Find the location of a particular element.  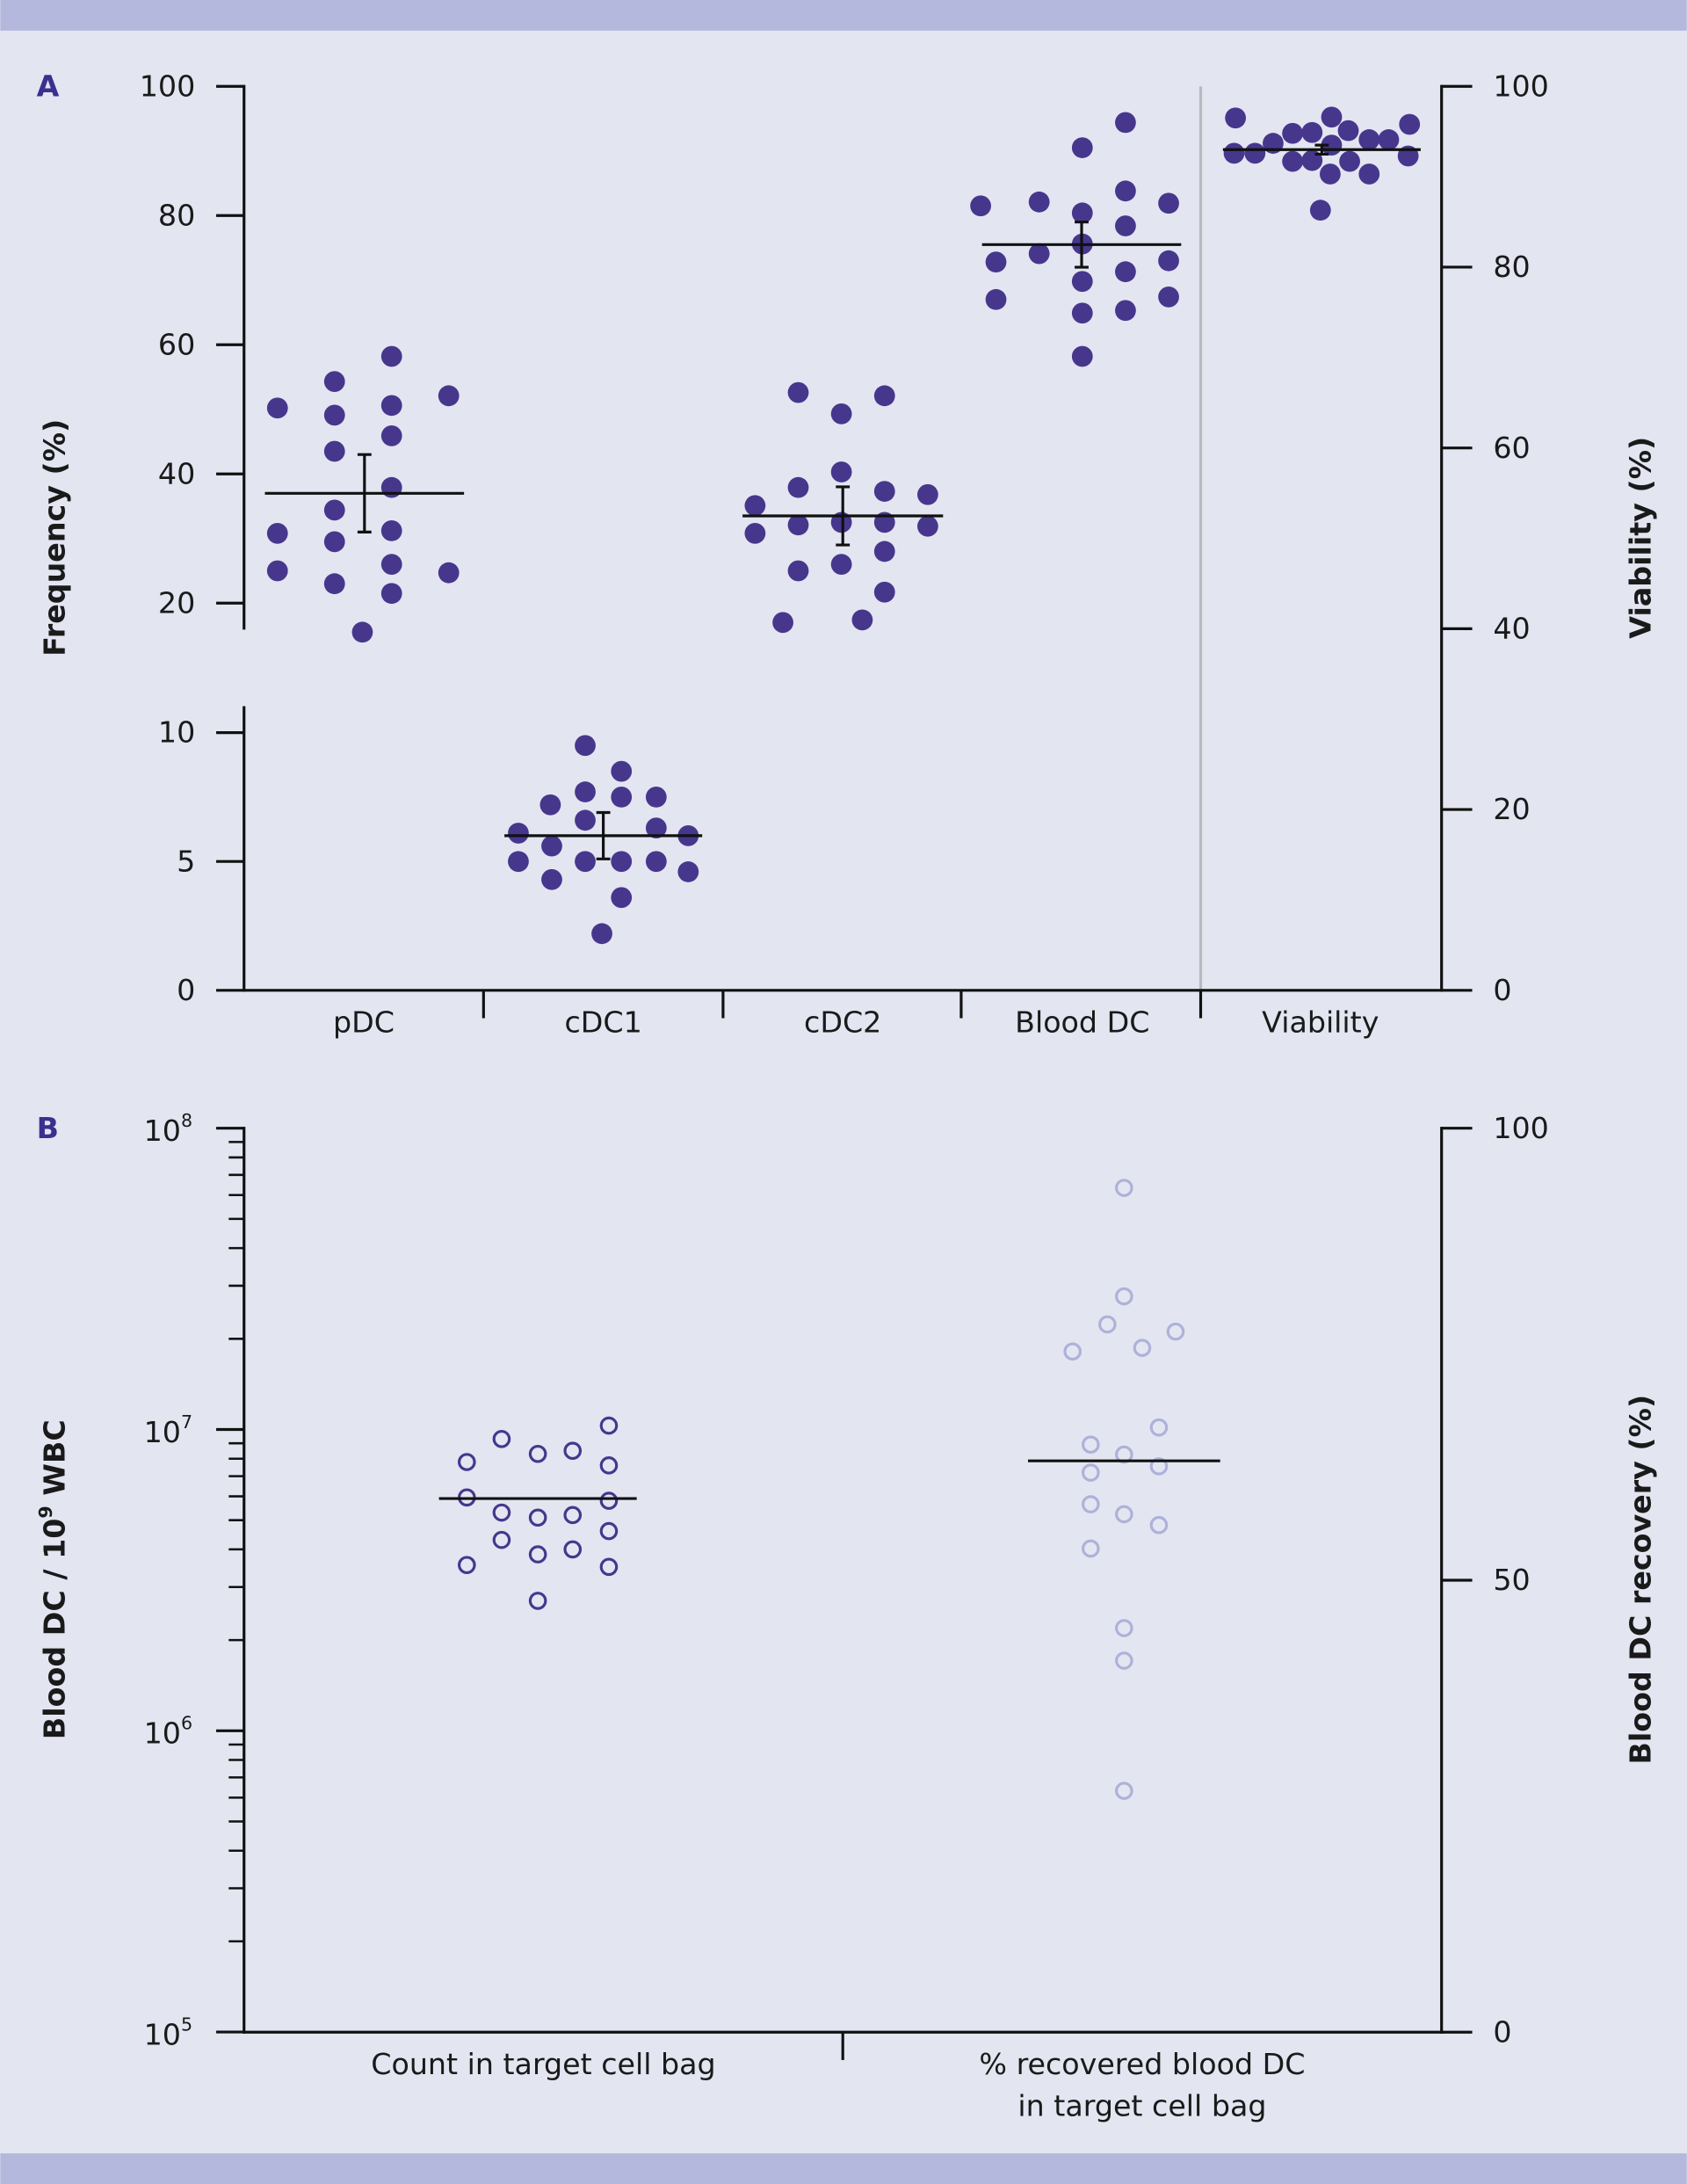

y-tick-label: 0 is located at coordinates (186, 990).